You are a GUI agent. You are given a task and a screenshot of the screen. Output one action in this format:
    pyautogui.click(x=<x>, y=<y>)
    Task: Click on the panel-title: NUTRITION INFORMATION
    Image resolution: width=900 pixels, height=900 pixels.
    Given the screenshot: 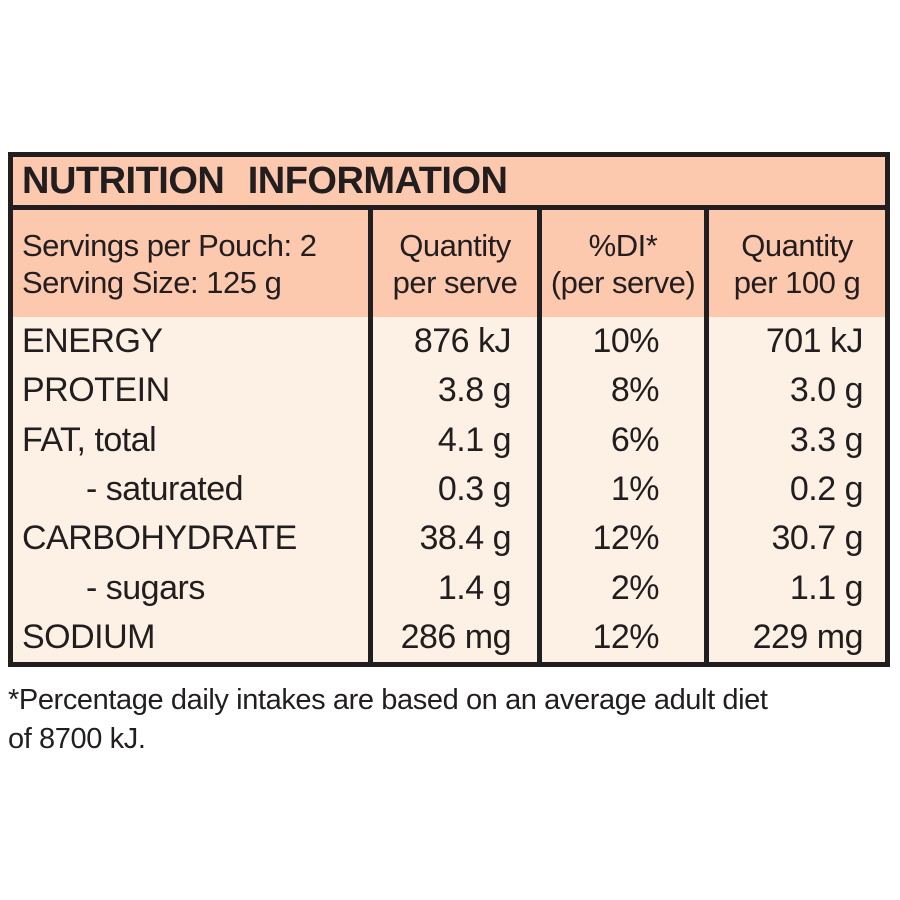 What is the action you would take?
    pyautogui.click(x=265, y=180)
    